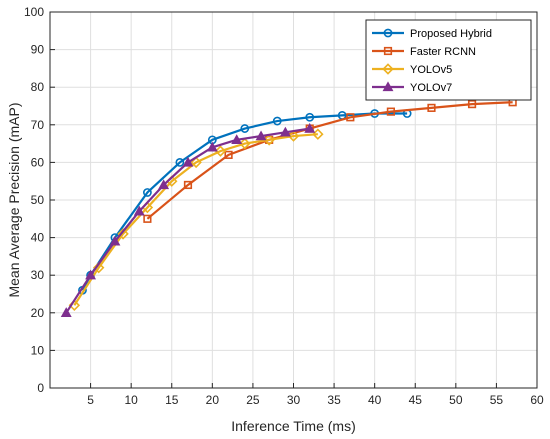  Describe the element at coordinates (416, 400) in the screenshot. I see `x-tick-label: 45` at that location.